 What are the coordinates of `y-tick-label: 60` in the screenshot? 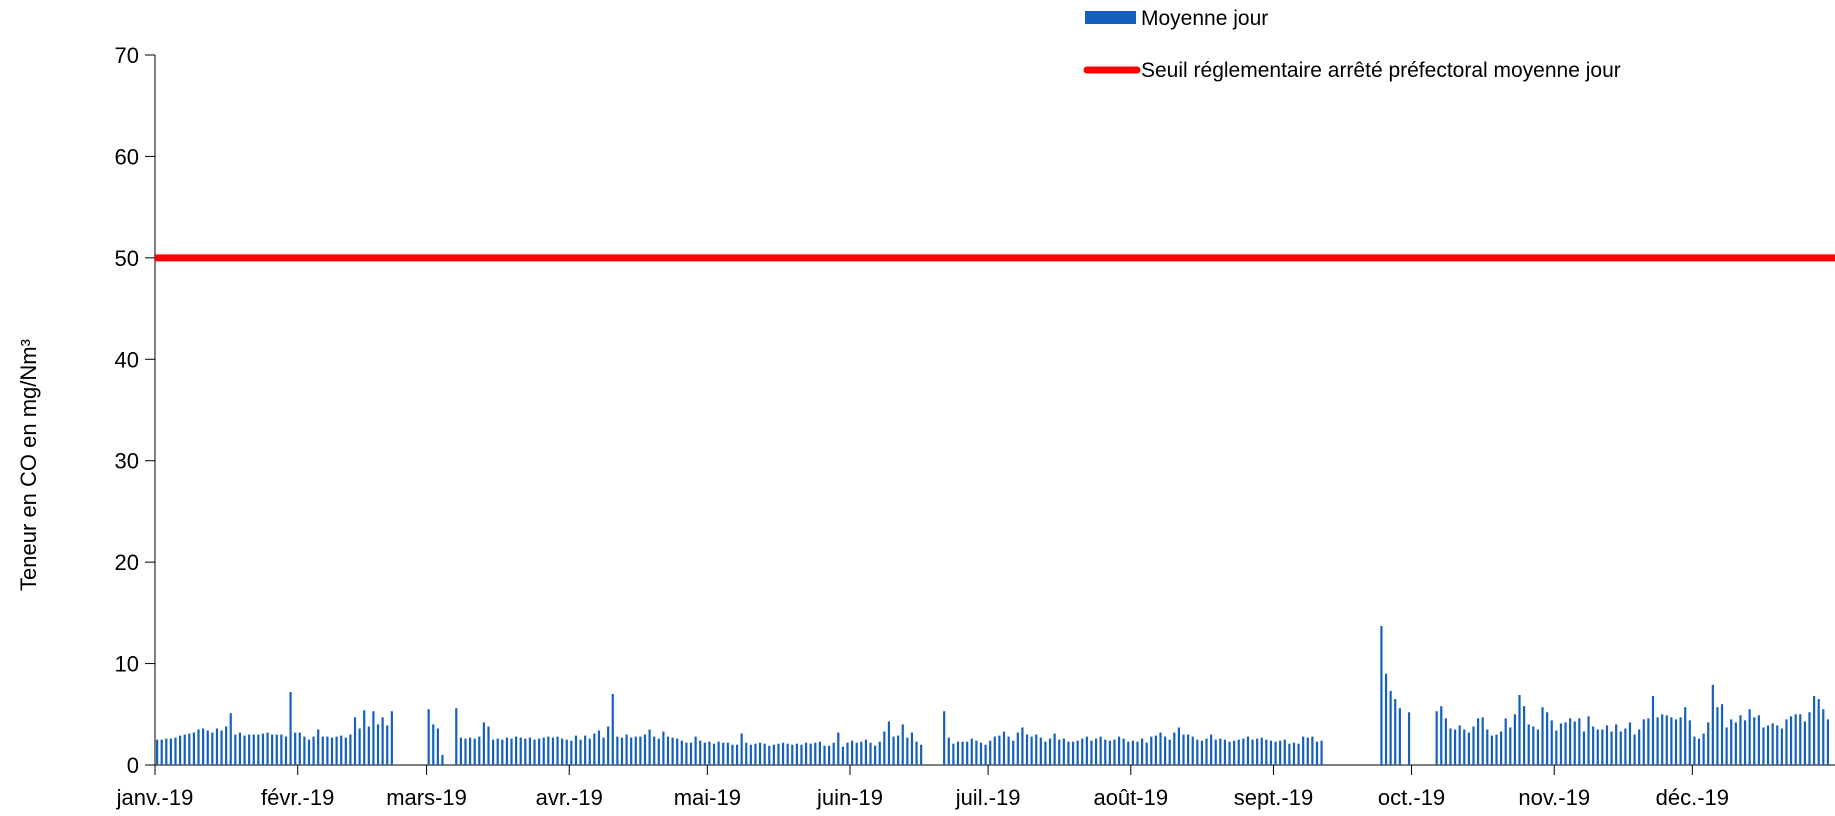 It's located at (127, 156).